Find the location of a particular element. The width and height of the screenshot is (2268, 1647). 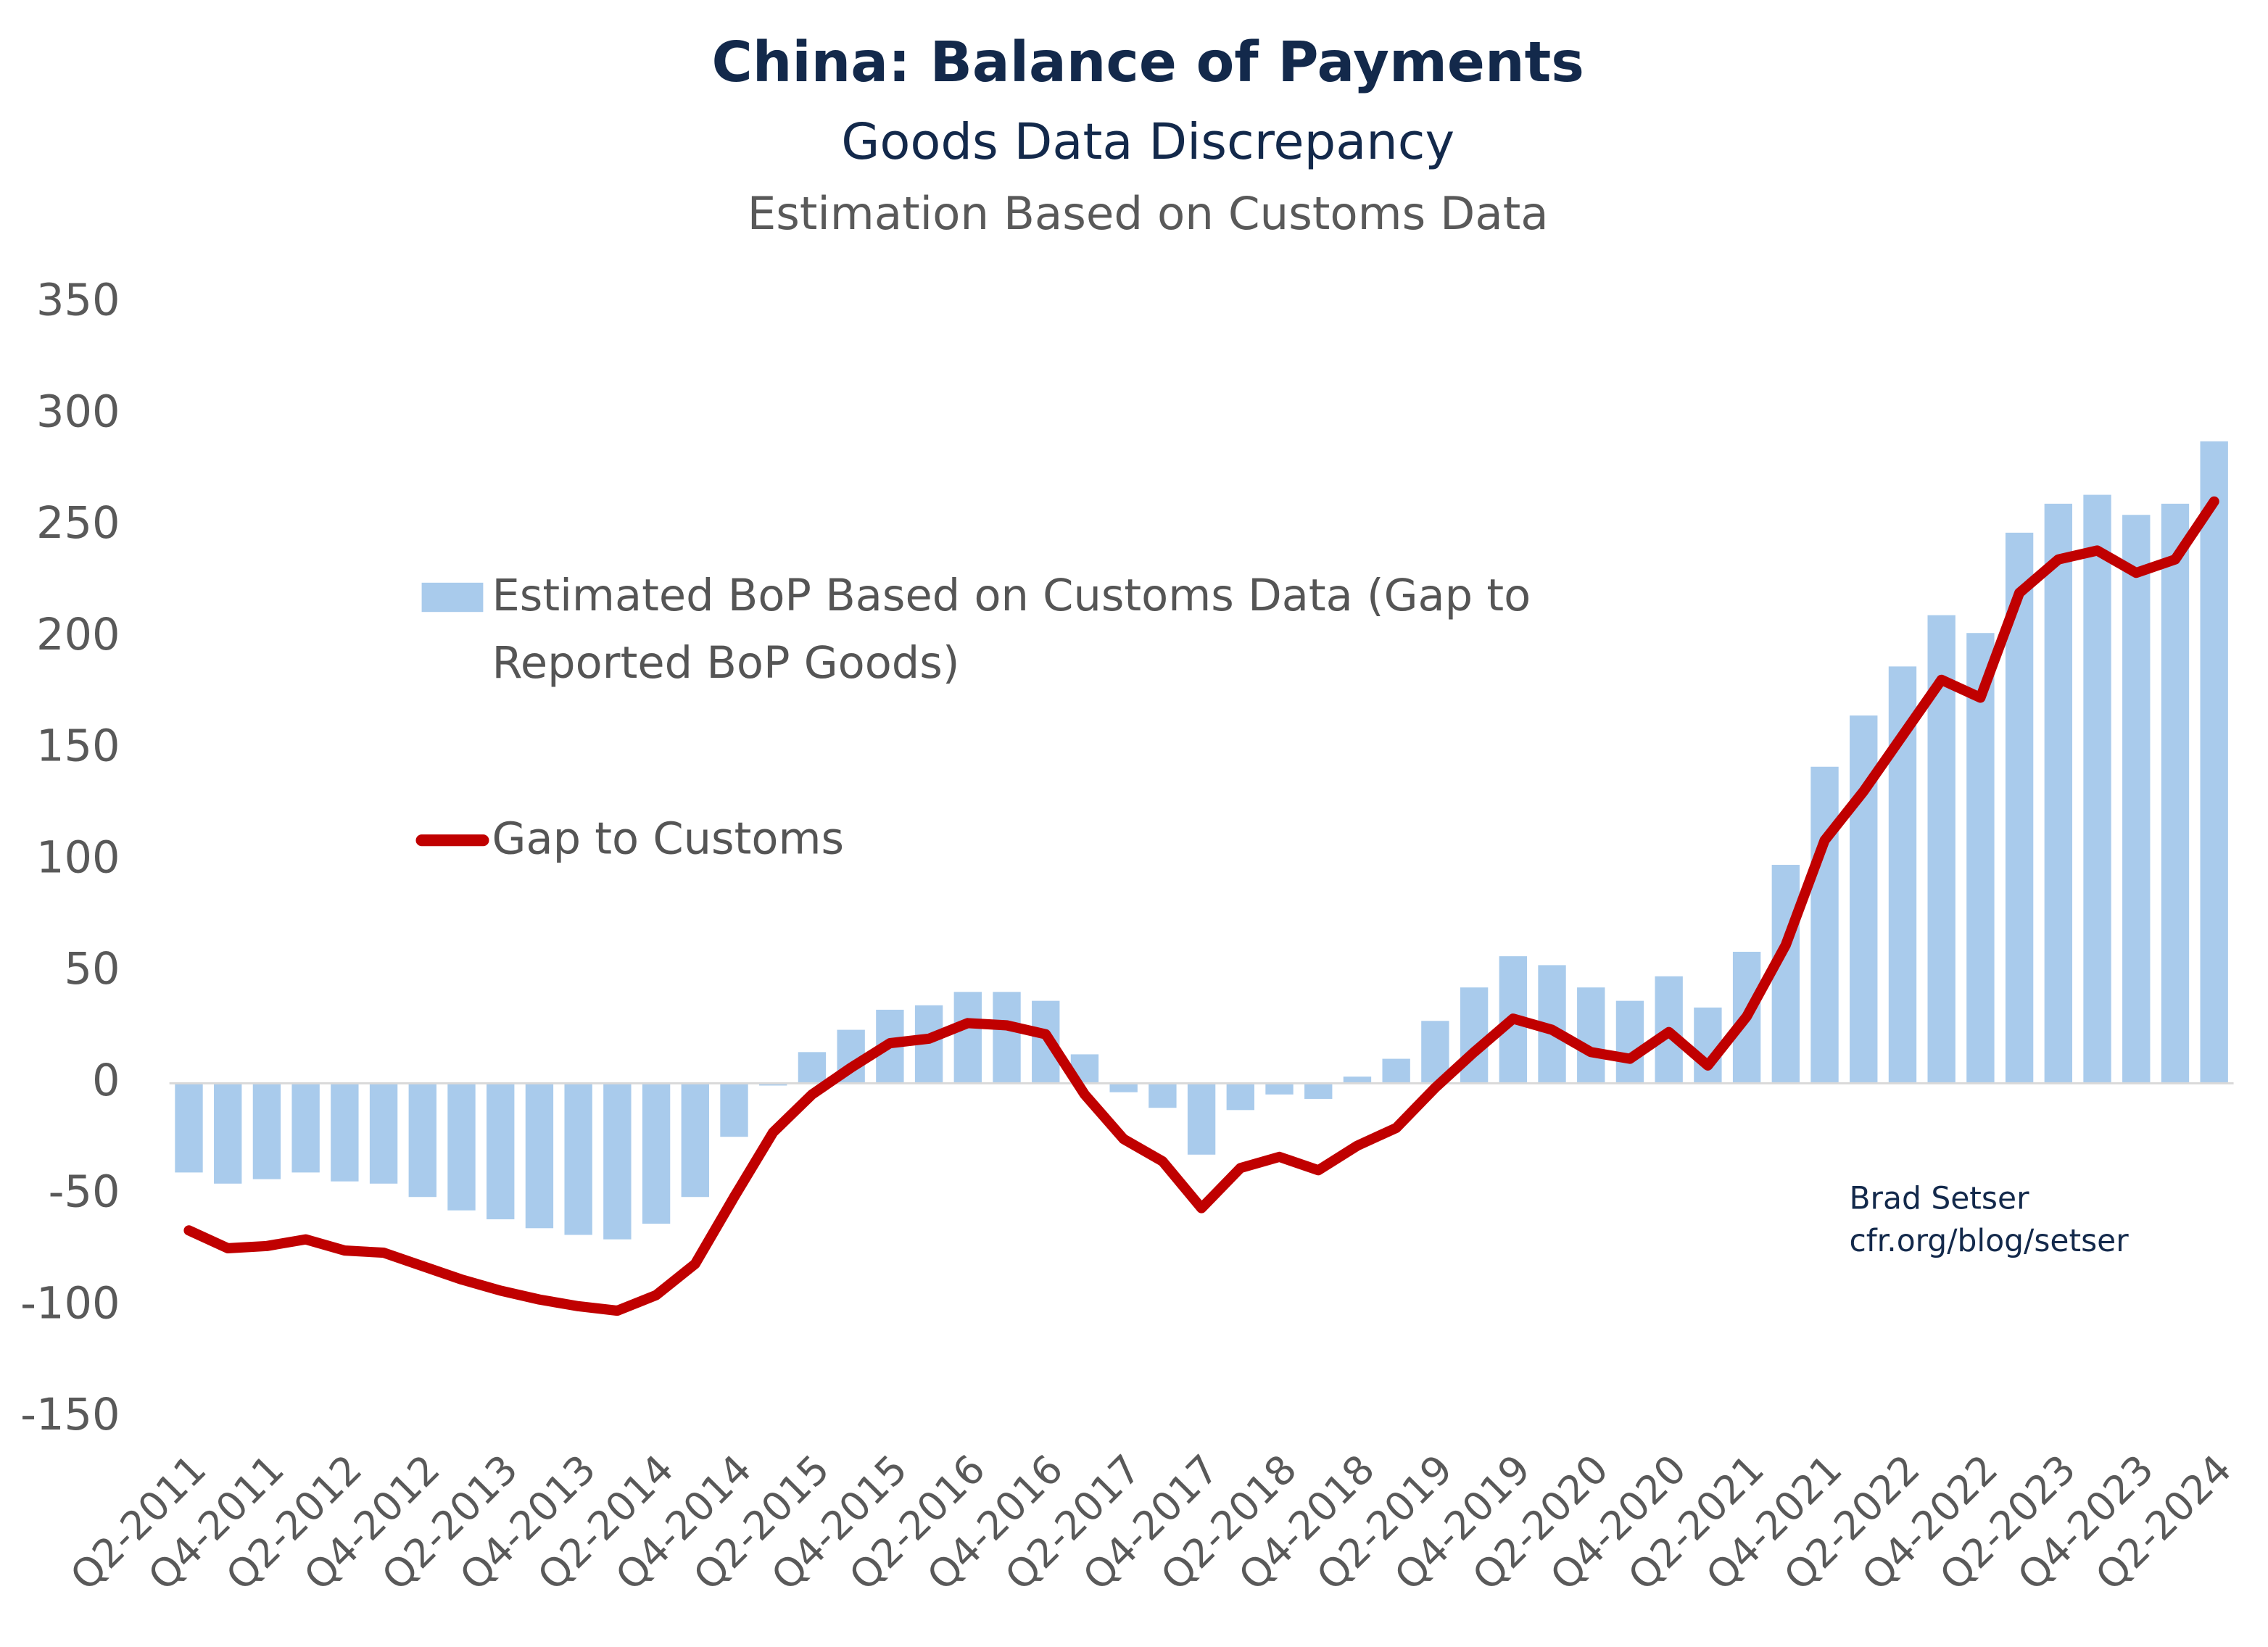

y-tick-label: 250 is located at coordinates (78, 523).